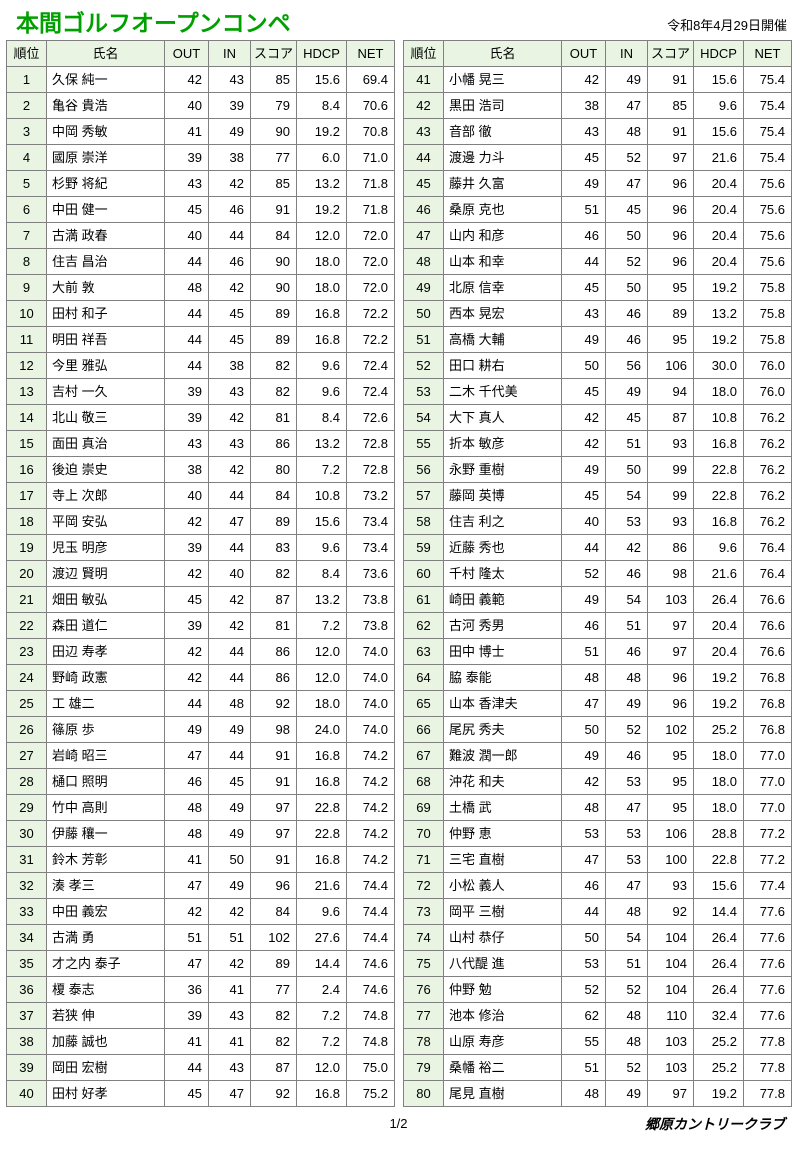  I want to click on cell-hdcp: 24.0, so click(321, 729).